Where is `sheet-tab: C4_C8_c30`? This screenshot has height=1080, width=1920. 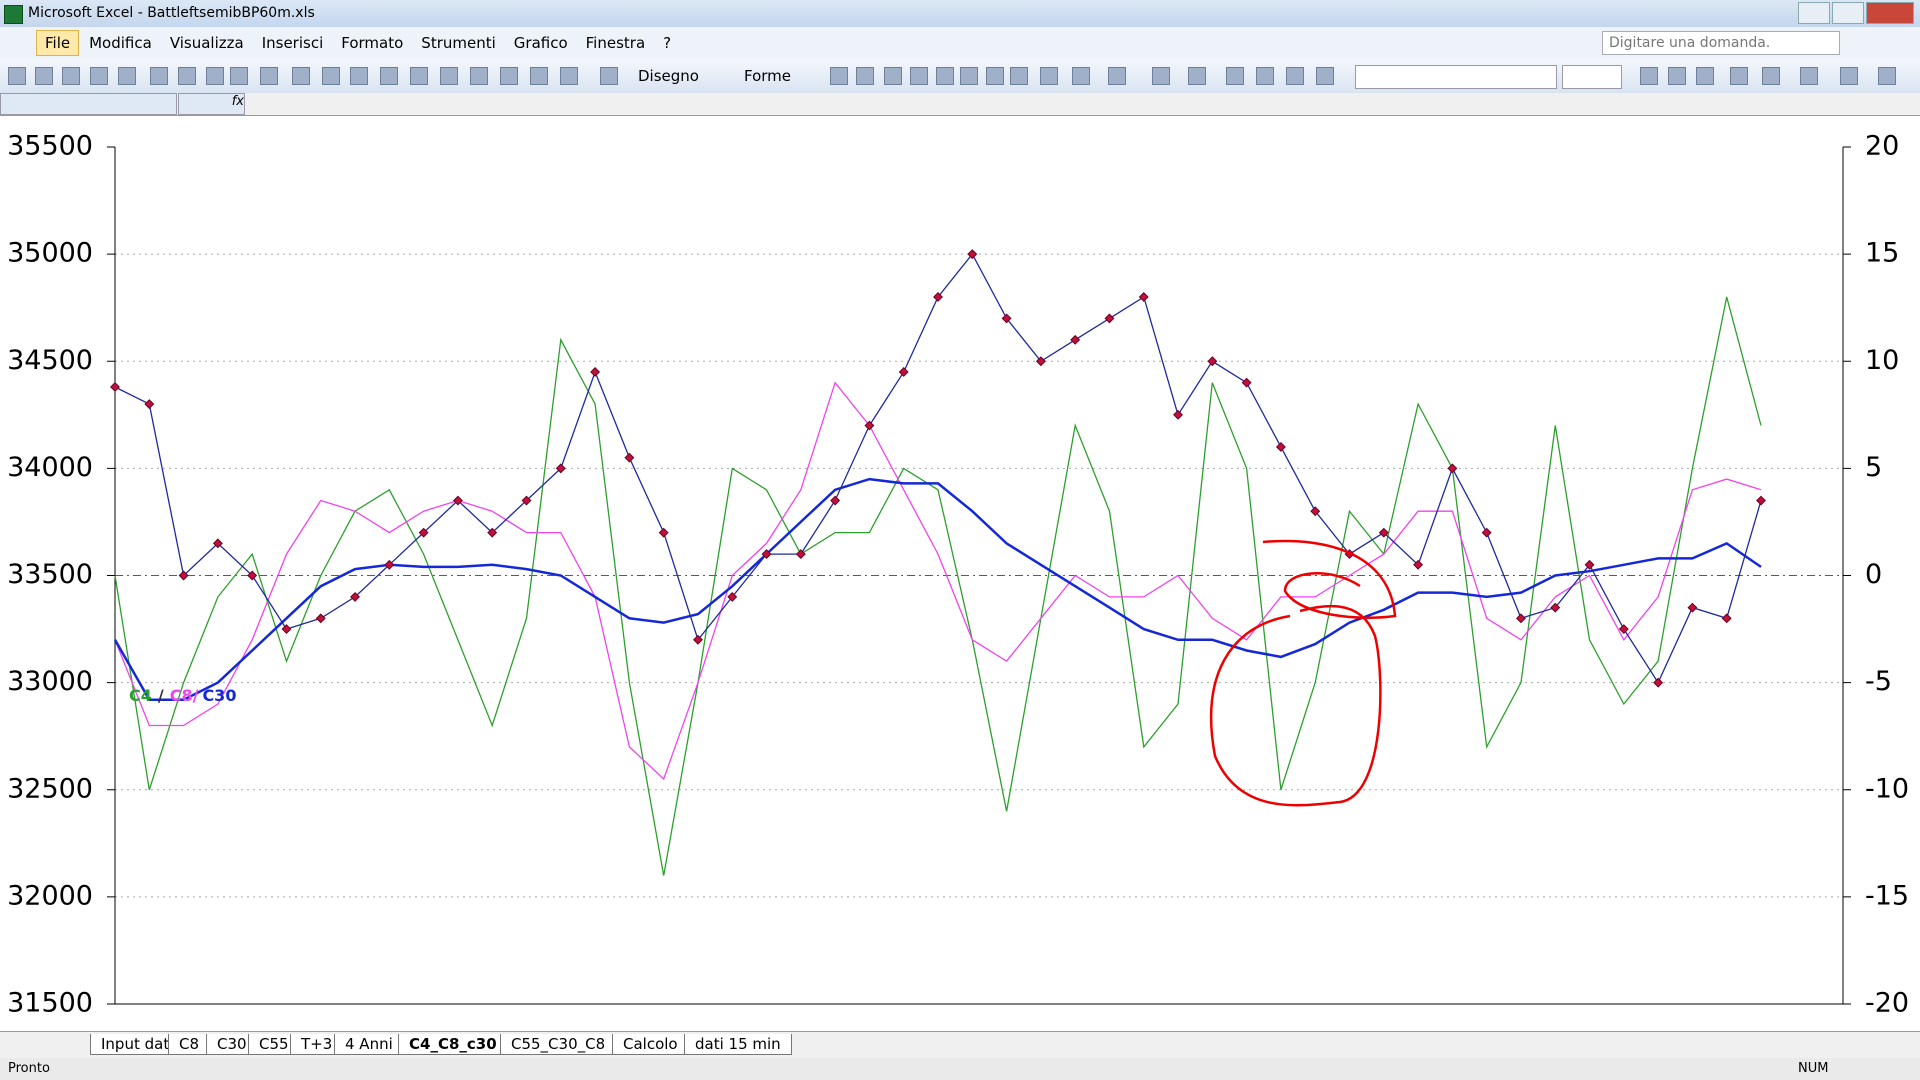
sheet-tab: C4_C8_c30 is located at coordinates (453, 1044).